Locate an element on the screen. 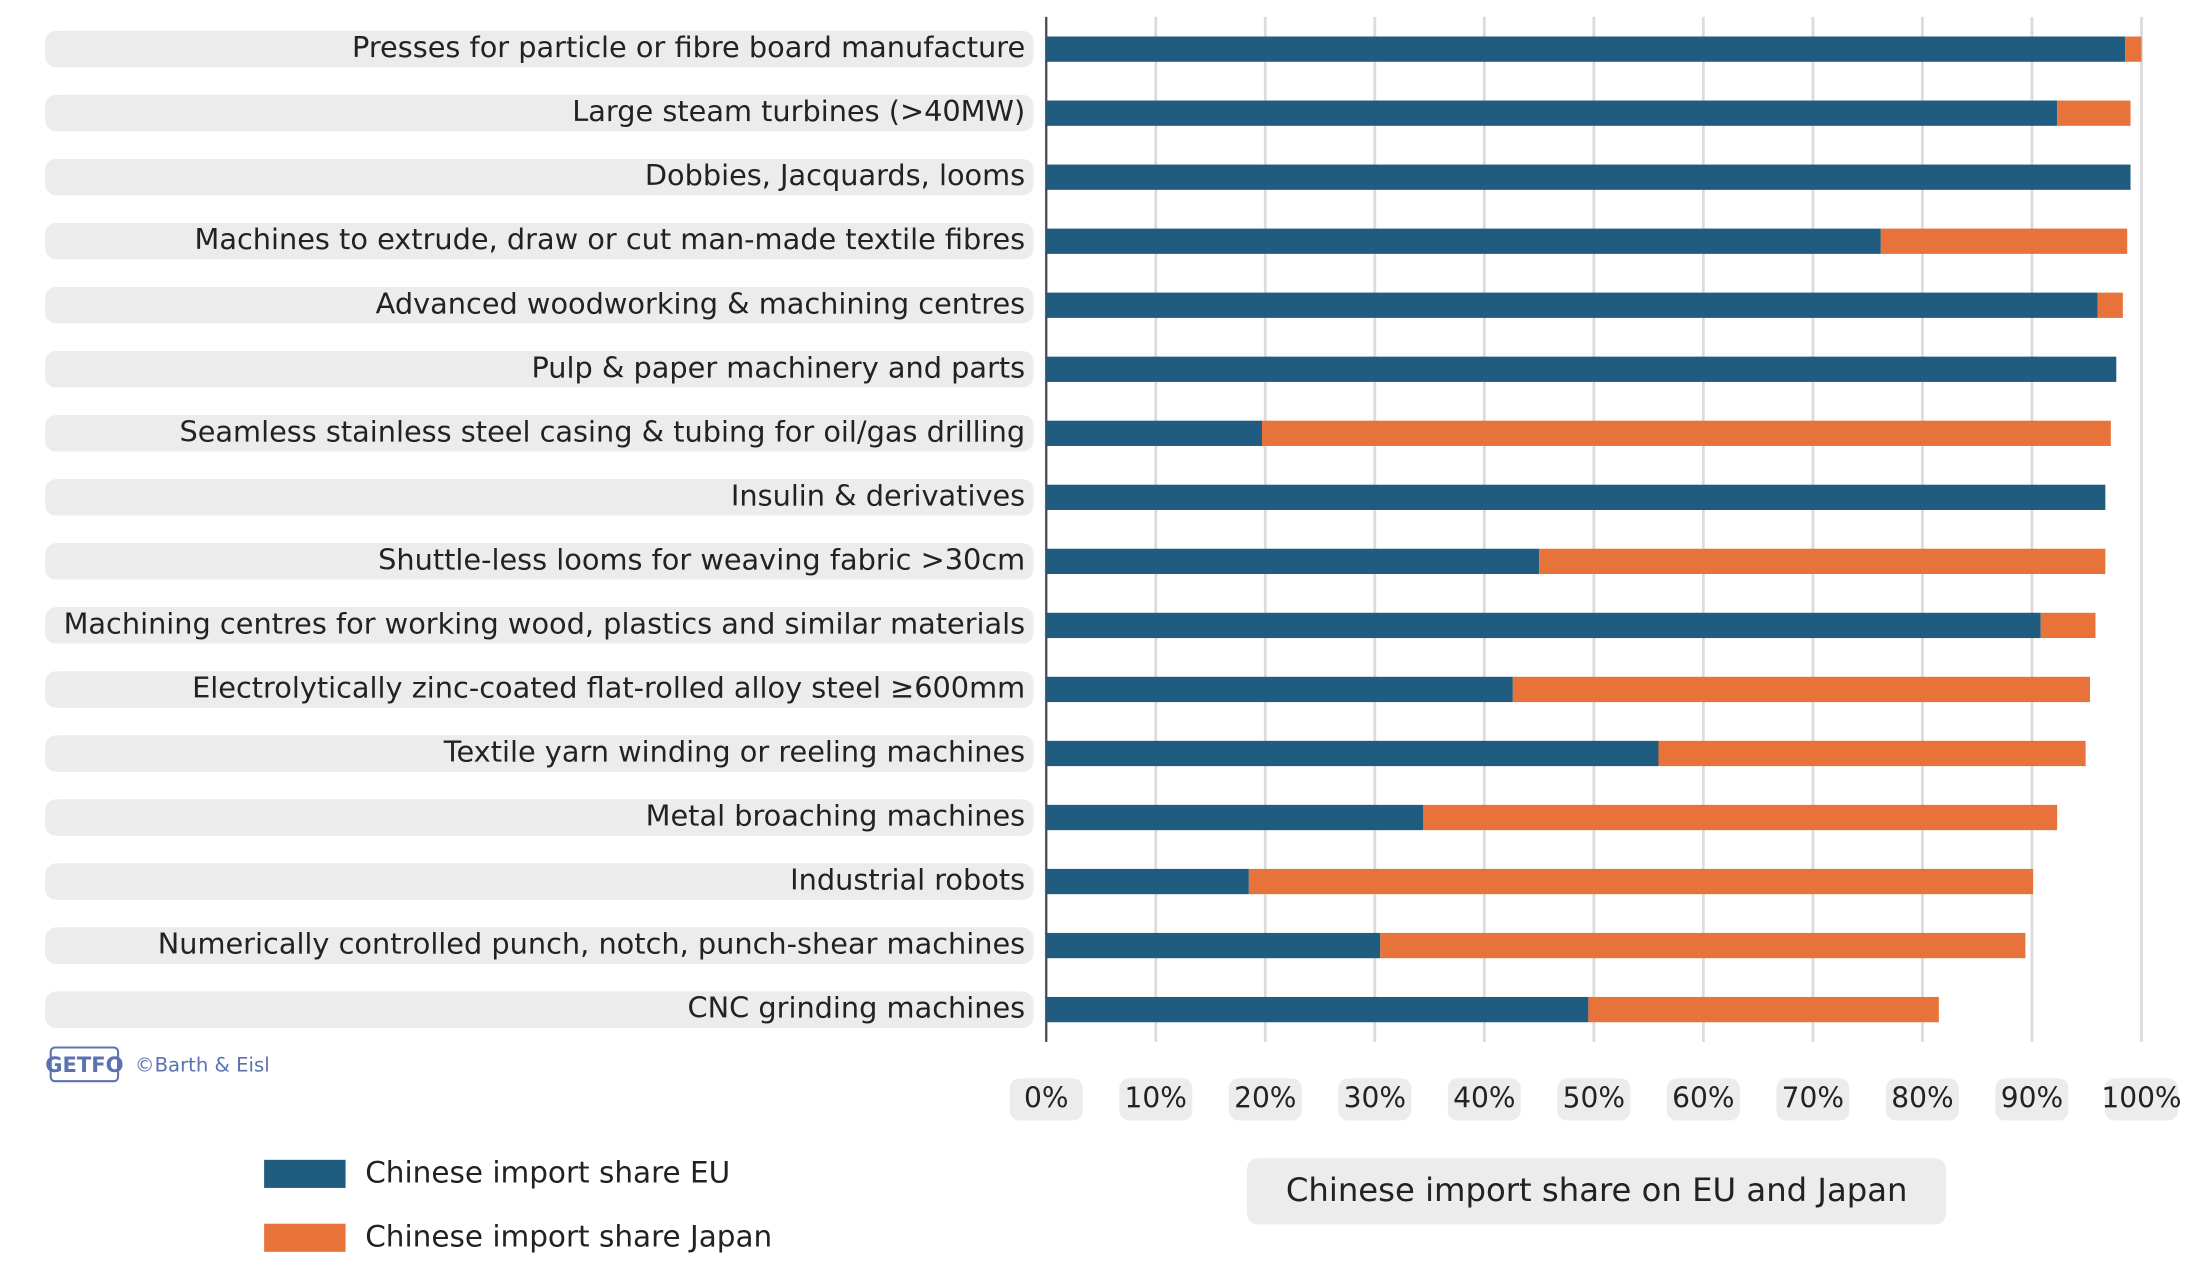  y-tick-label: Large steam turbines (>40MW) is located at coordinates (798, 111).